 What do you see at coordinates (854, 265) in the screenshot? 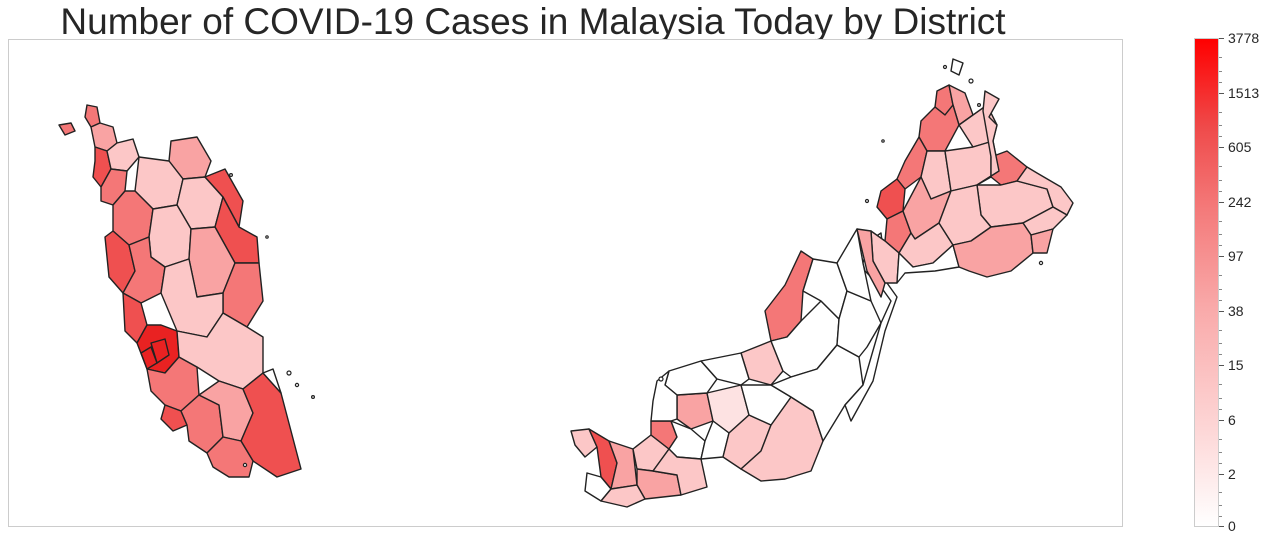
I see `district-brunei-gap-unshaded` at bounding box center [854, 265].